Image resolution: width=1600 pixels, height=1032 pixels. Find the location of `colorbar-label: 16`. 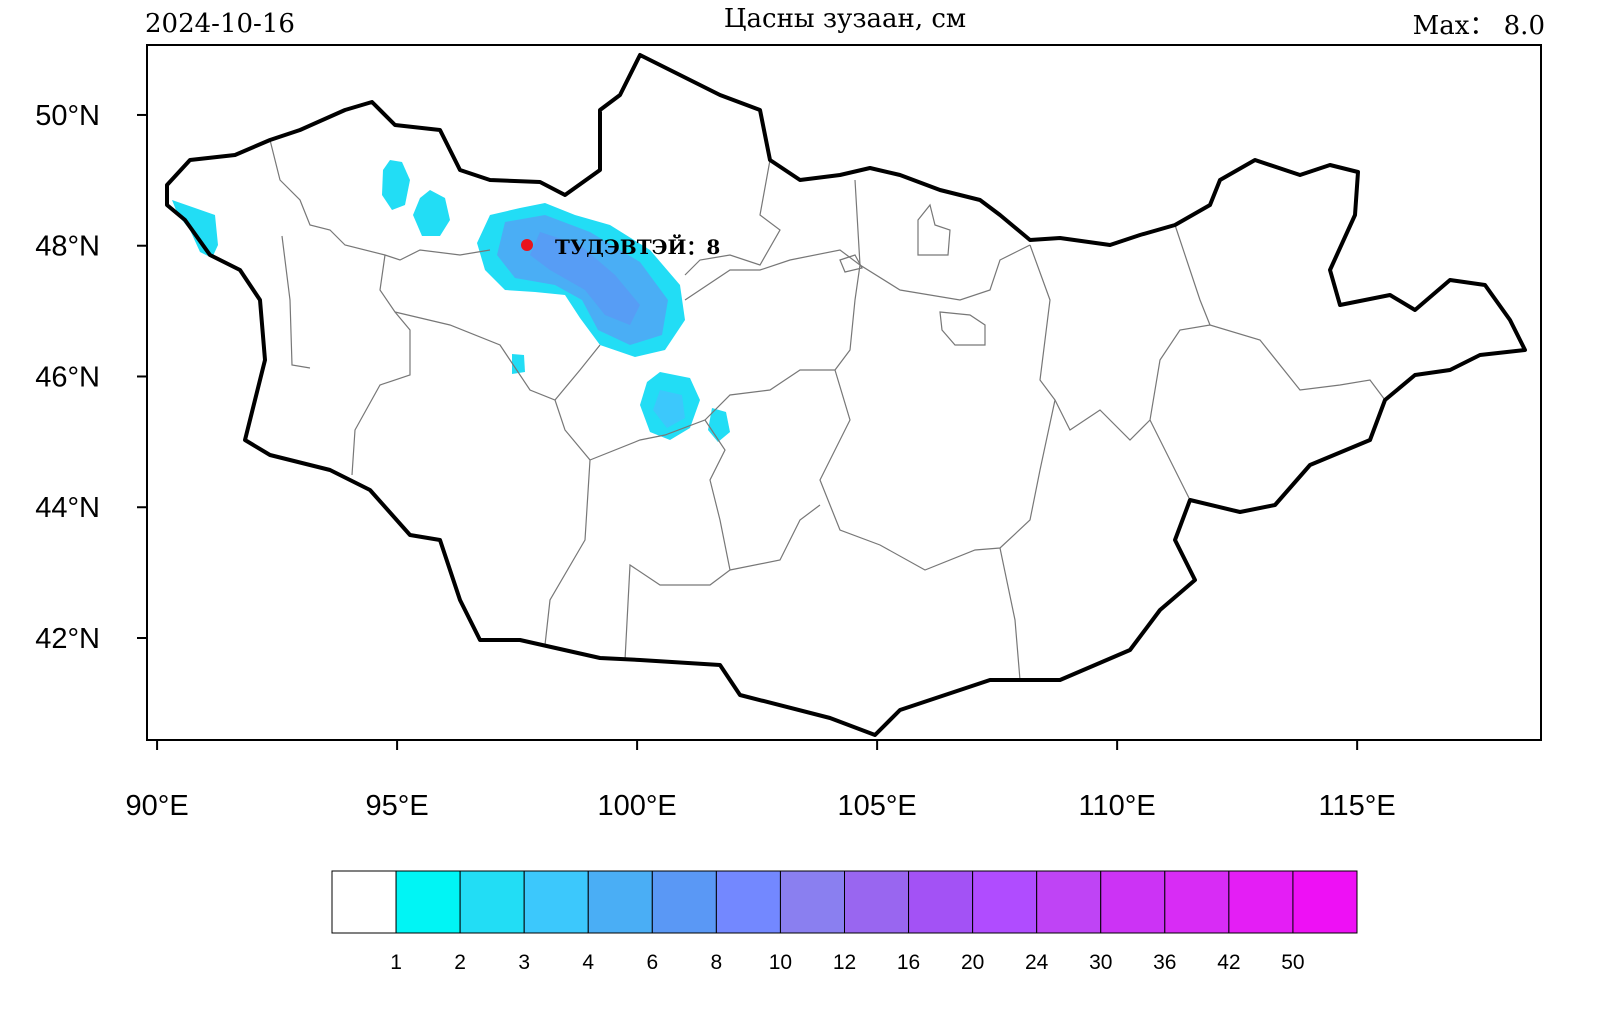

colorbar-label: 16 is located at coordinates (908, 962).